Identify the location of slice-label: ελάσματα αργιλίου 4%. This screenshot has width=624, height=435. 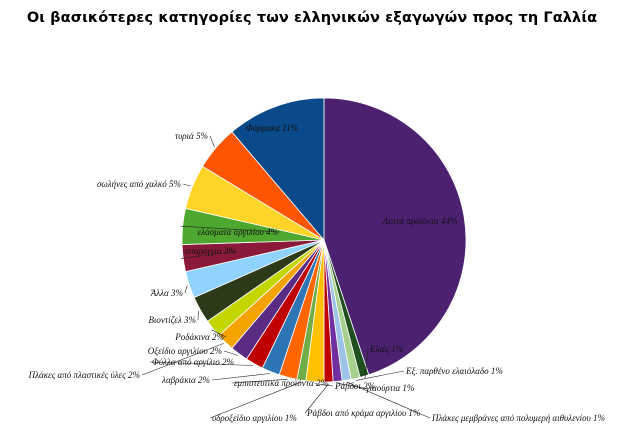
(238, 232).